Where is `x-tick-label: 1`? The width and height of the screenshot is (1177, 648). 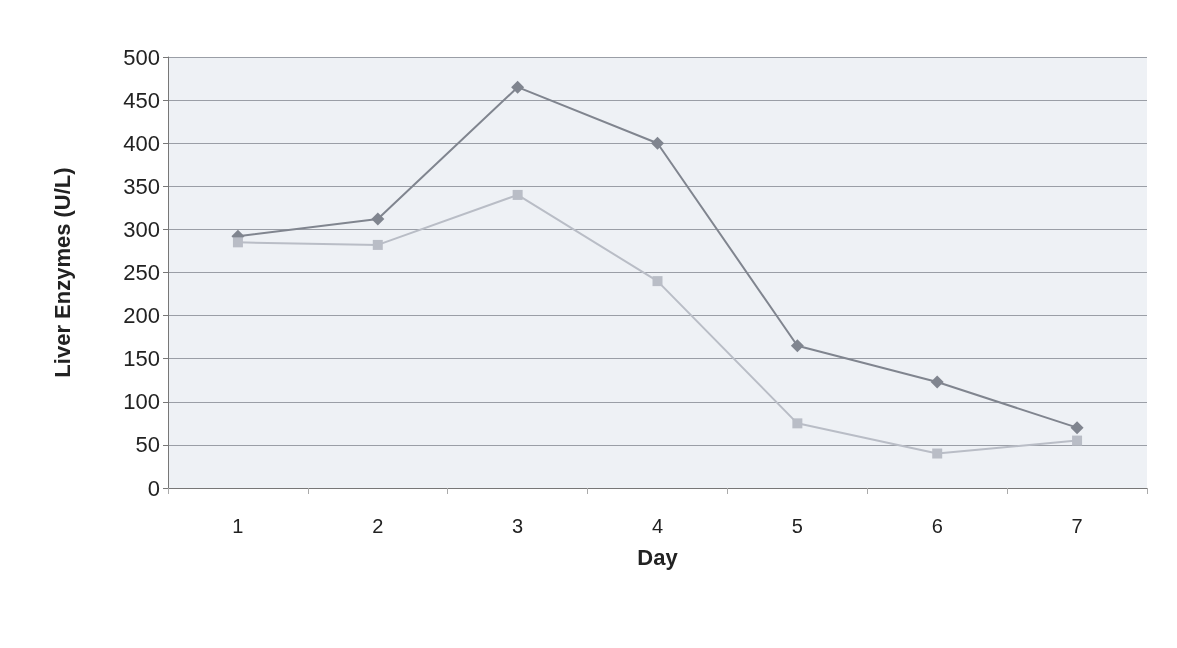 x-tick-label: 1 is located at coordinates (238, 526).